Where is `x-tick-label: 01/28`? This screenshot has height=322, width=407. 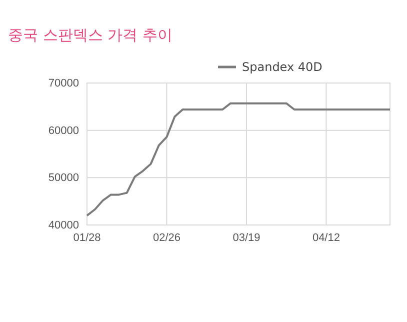
x-tick-label: 01/28 is located at coordinates (87, 238).